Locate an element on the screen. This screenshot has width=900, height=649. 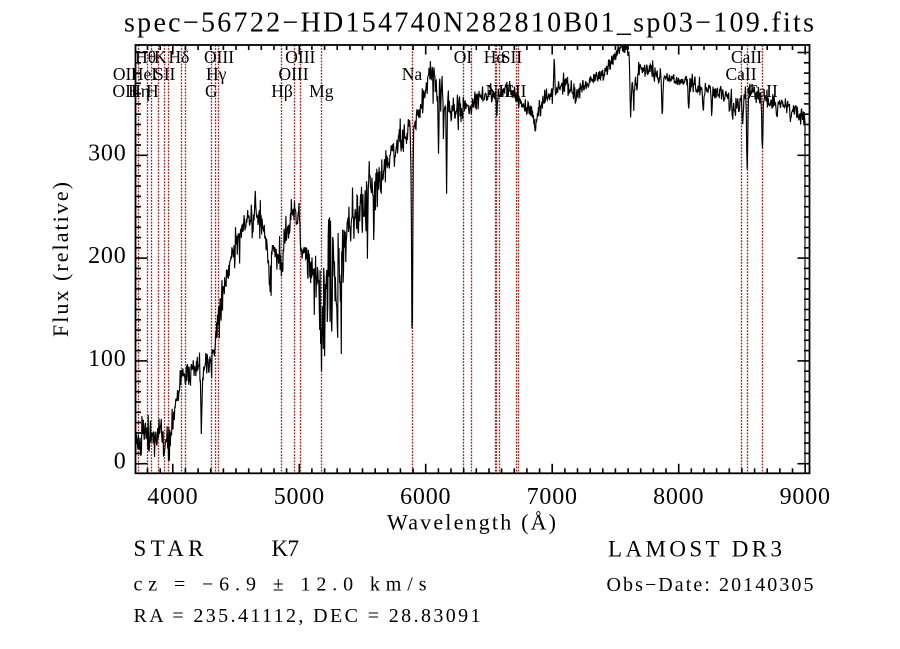
svg-text: 7000 is located at coordinates (552, 497).